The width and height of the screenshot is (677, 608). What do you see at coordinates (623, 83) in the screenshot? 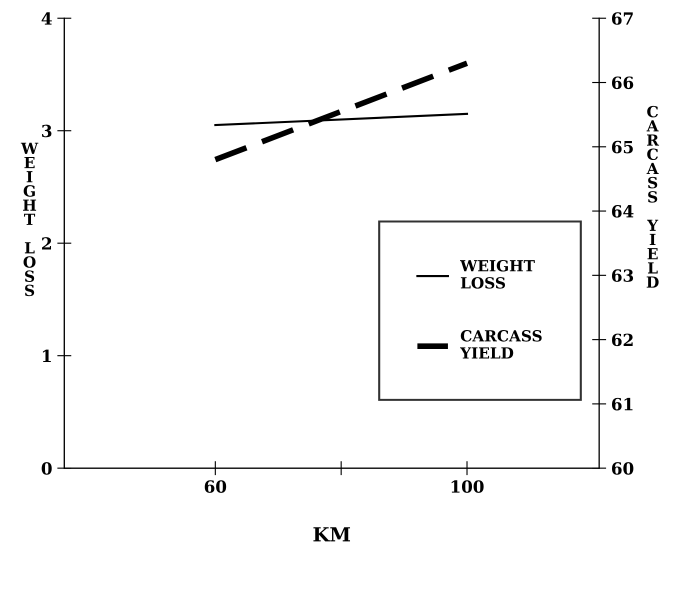
I see `y2-tick-label: 66` at bounding box center [623, 83].